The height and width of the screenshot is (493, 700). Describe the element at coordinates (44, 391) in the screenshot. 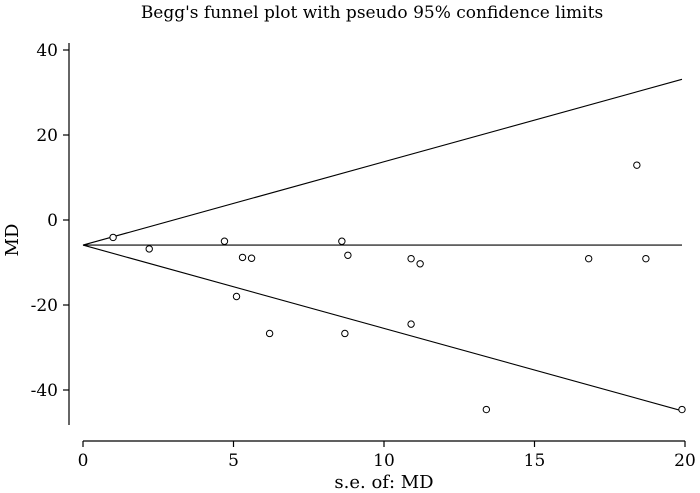

I see `y-tick-label: -40` at that location.